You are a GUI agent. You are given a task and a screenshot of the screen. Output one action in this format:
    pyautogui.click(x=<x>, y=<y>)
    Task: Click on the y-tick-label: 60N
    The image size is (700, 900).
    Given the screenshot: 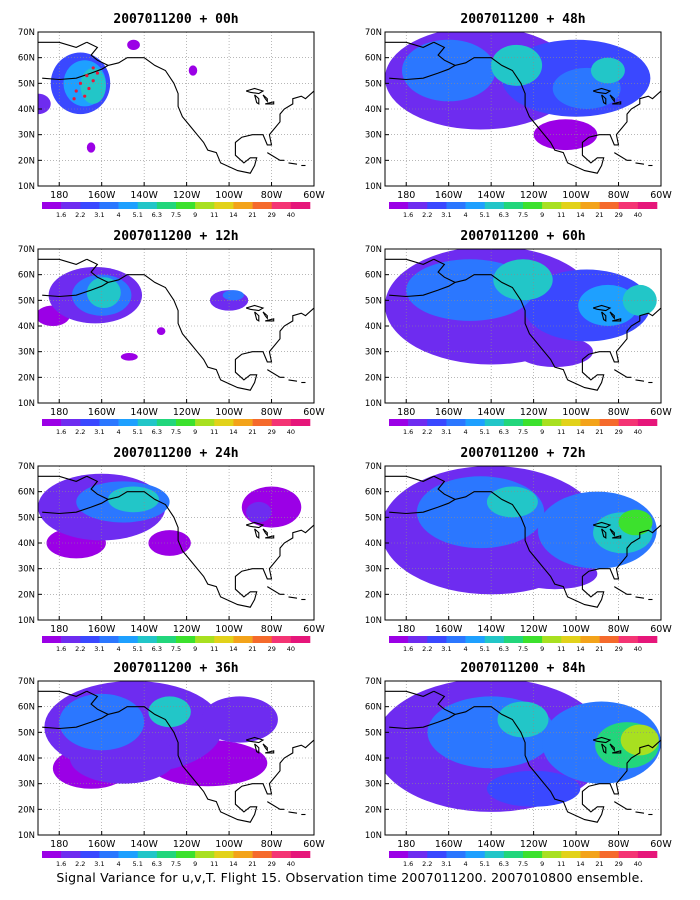 What is the action you would take?
    pyautogui.click(x=26, y=493)
    